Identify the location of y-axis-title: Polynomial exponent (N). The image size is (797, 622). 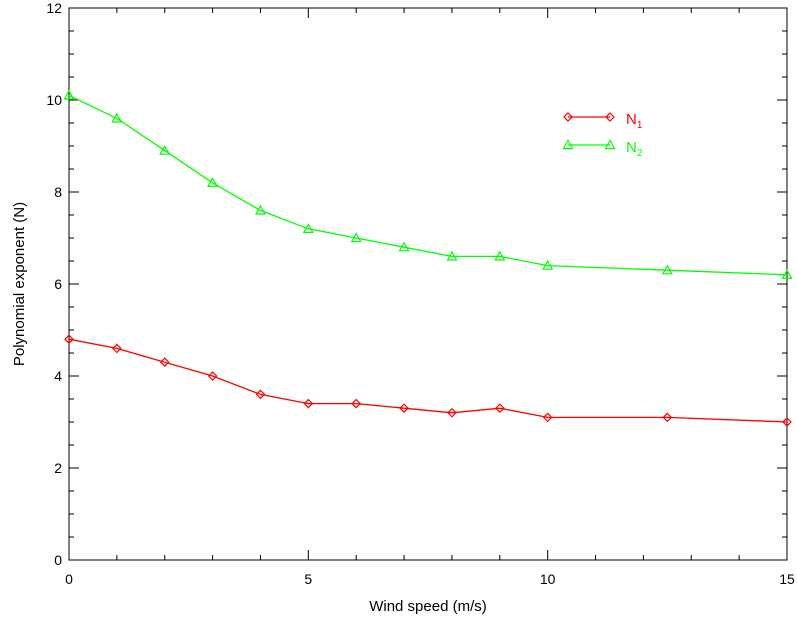
(19, 284).